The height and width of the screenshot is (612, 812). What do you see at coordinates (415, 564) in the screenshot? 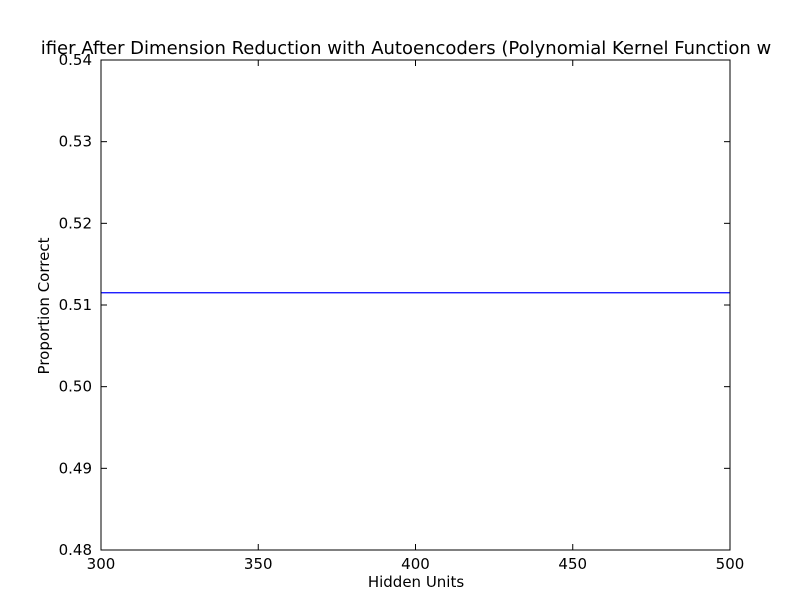
I see `x-tick-label-2: 400` at bounding box center [415, 564].